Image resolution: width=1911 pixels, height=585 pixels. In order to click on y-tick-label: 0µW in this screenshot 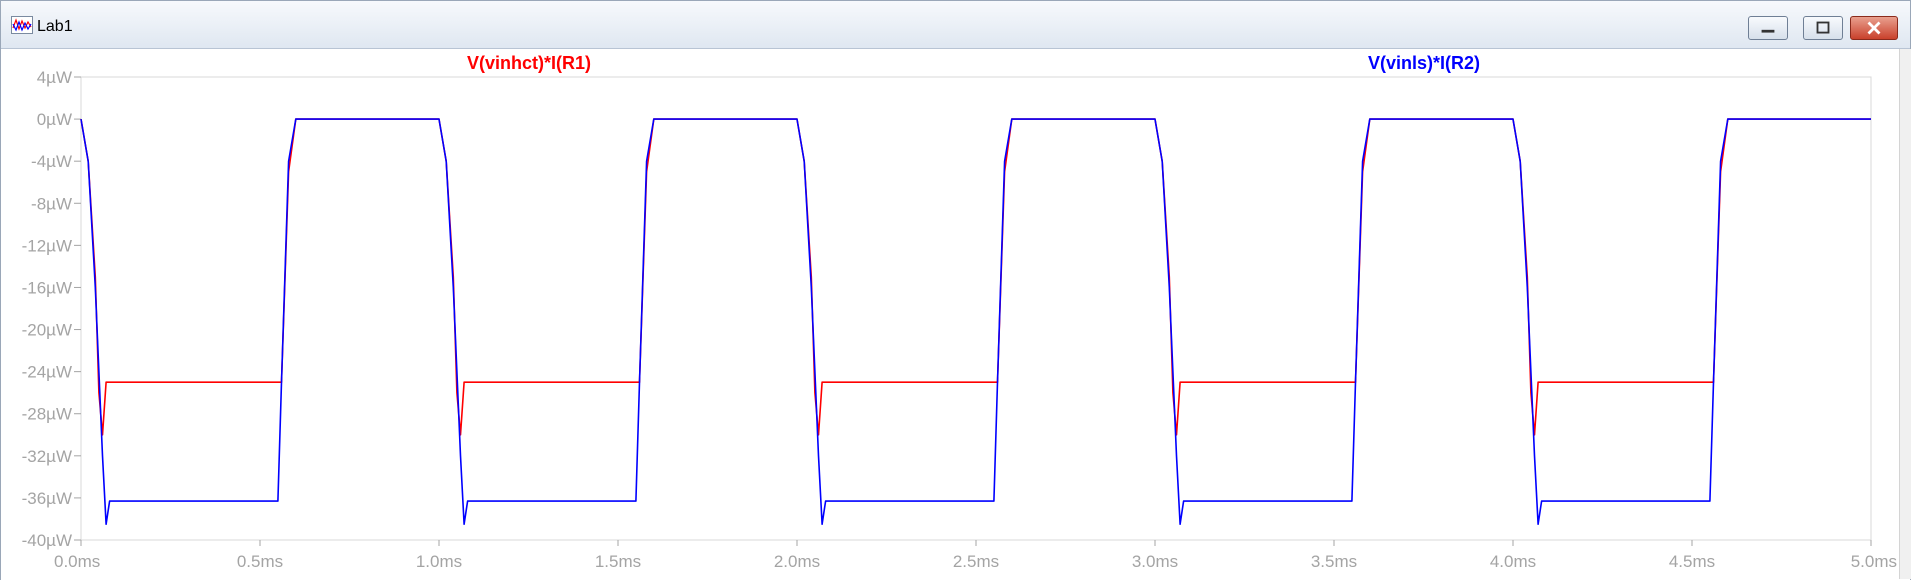, I will do `click(54, 119)`.